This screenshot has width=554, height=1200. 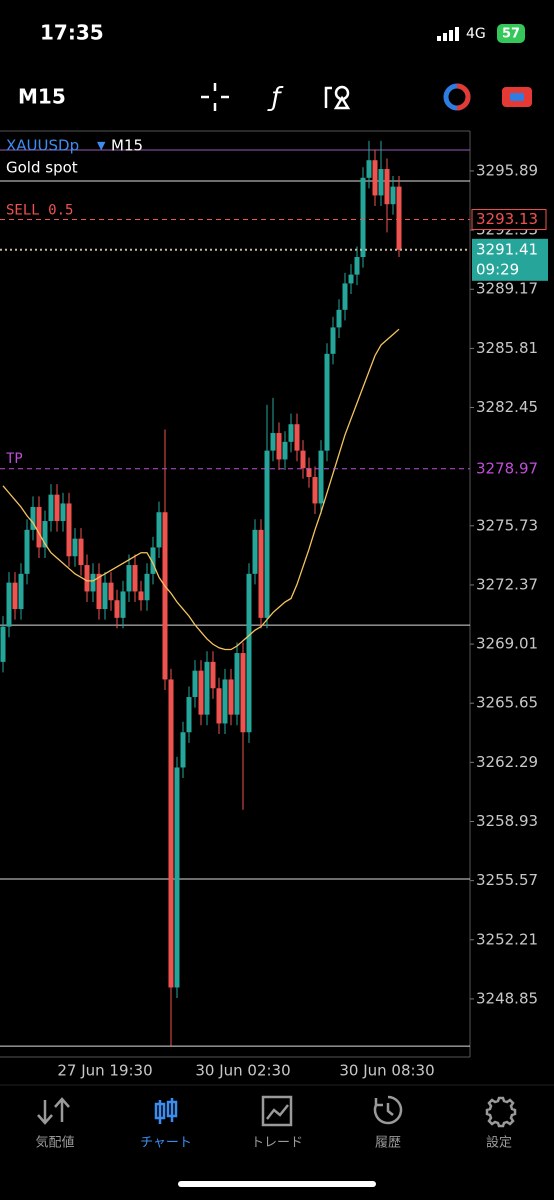 I want to click on x-tick-label: 30 Jun 02:30, so click(x=242, y=1071).